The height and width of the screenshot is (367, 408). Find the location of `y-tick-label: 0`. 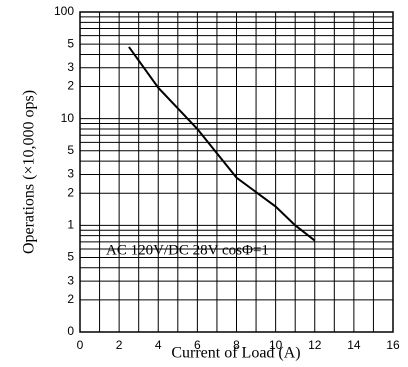

y-tick-label: 0 is located at coordinates (70, 331).